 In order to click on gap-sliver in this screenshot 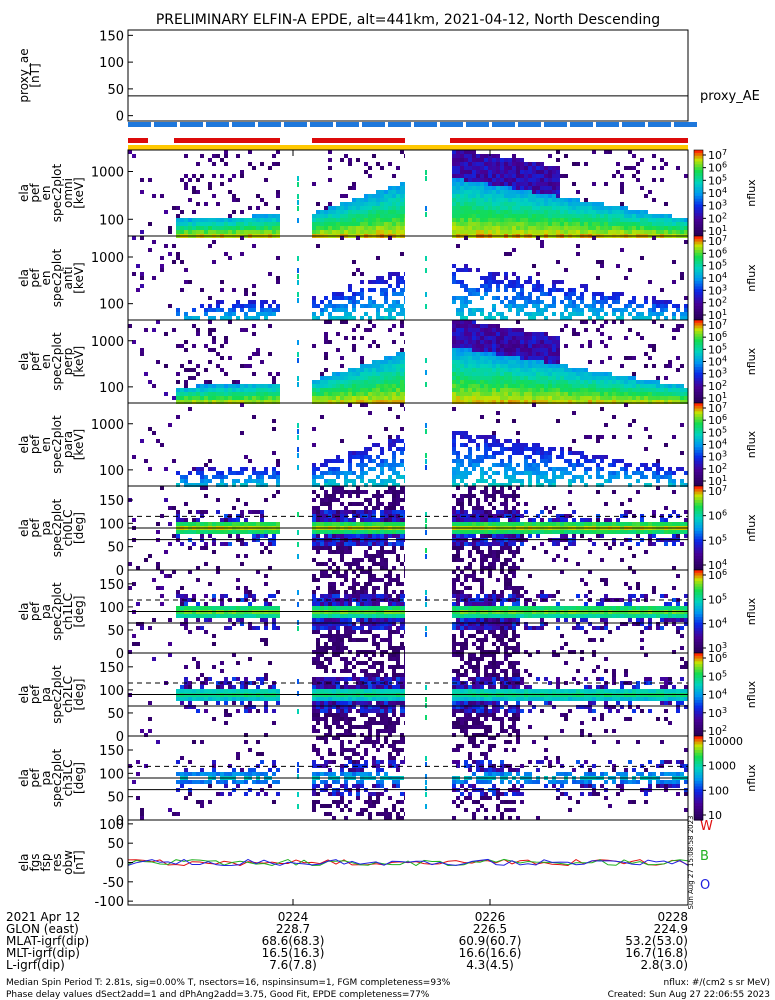, I will do `click(298, 276)`.